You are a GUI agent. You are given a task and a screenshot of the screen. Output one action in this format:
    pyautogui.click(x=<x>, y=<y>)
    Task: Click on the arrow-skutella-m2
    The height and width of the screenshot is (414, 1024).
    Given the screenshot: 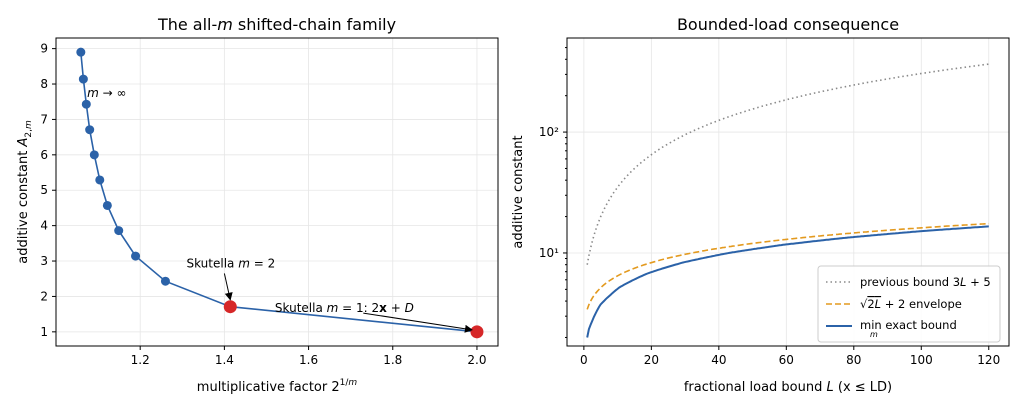 What is the action you would take?
    pyautogui.click(x=228, y=287)
    